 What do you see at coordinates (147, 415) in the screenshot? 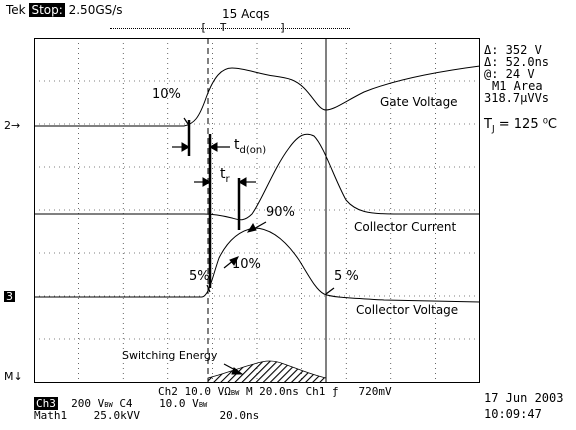
I see `math-settings: Math1 25.0kVV 20.0ns` at bounding box center [147, 415].